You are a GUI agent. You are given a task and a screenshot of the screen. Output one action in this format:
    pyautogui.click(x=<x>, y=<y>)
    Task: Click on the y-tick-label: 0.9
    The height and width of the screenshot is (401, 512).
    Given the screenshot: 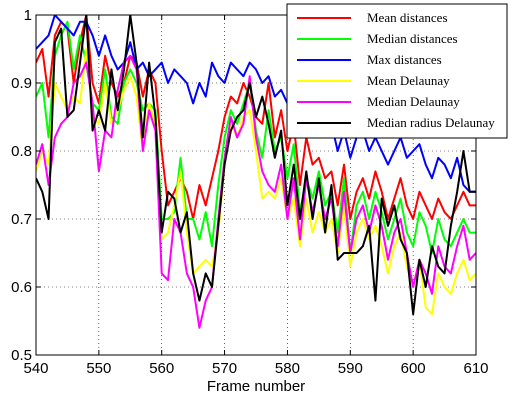 What is the action you would take?
    pyautogui.click(x=21, y=83)
    